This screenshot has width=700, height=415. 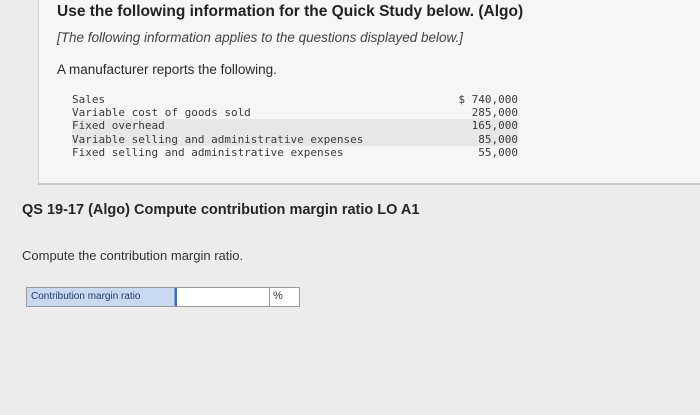 What do you see at coordinates (161, 113) in the screenshot?
I see `row-label: Variable cost of goods sold` at bounding box center [161, 113].